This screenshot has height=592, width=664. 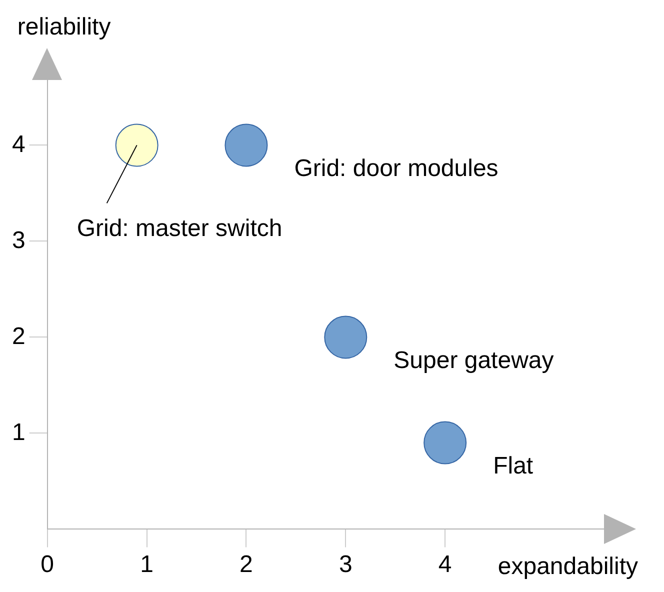 What do you see at coordinates (47, 564) in the screenshot?
I see `x-tick-label: 0` at bounding box center [47, 564].